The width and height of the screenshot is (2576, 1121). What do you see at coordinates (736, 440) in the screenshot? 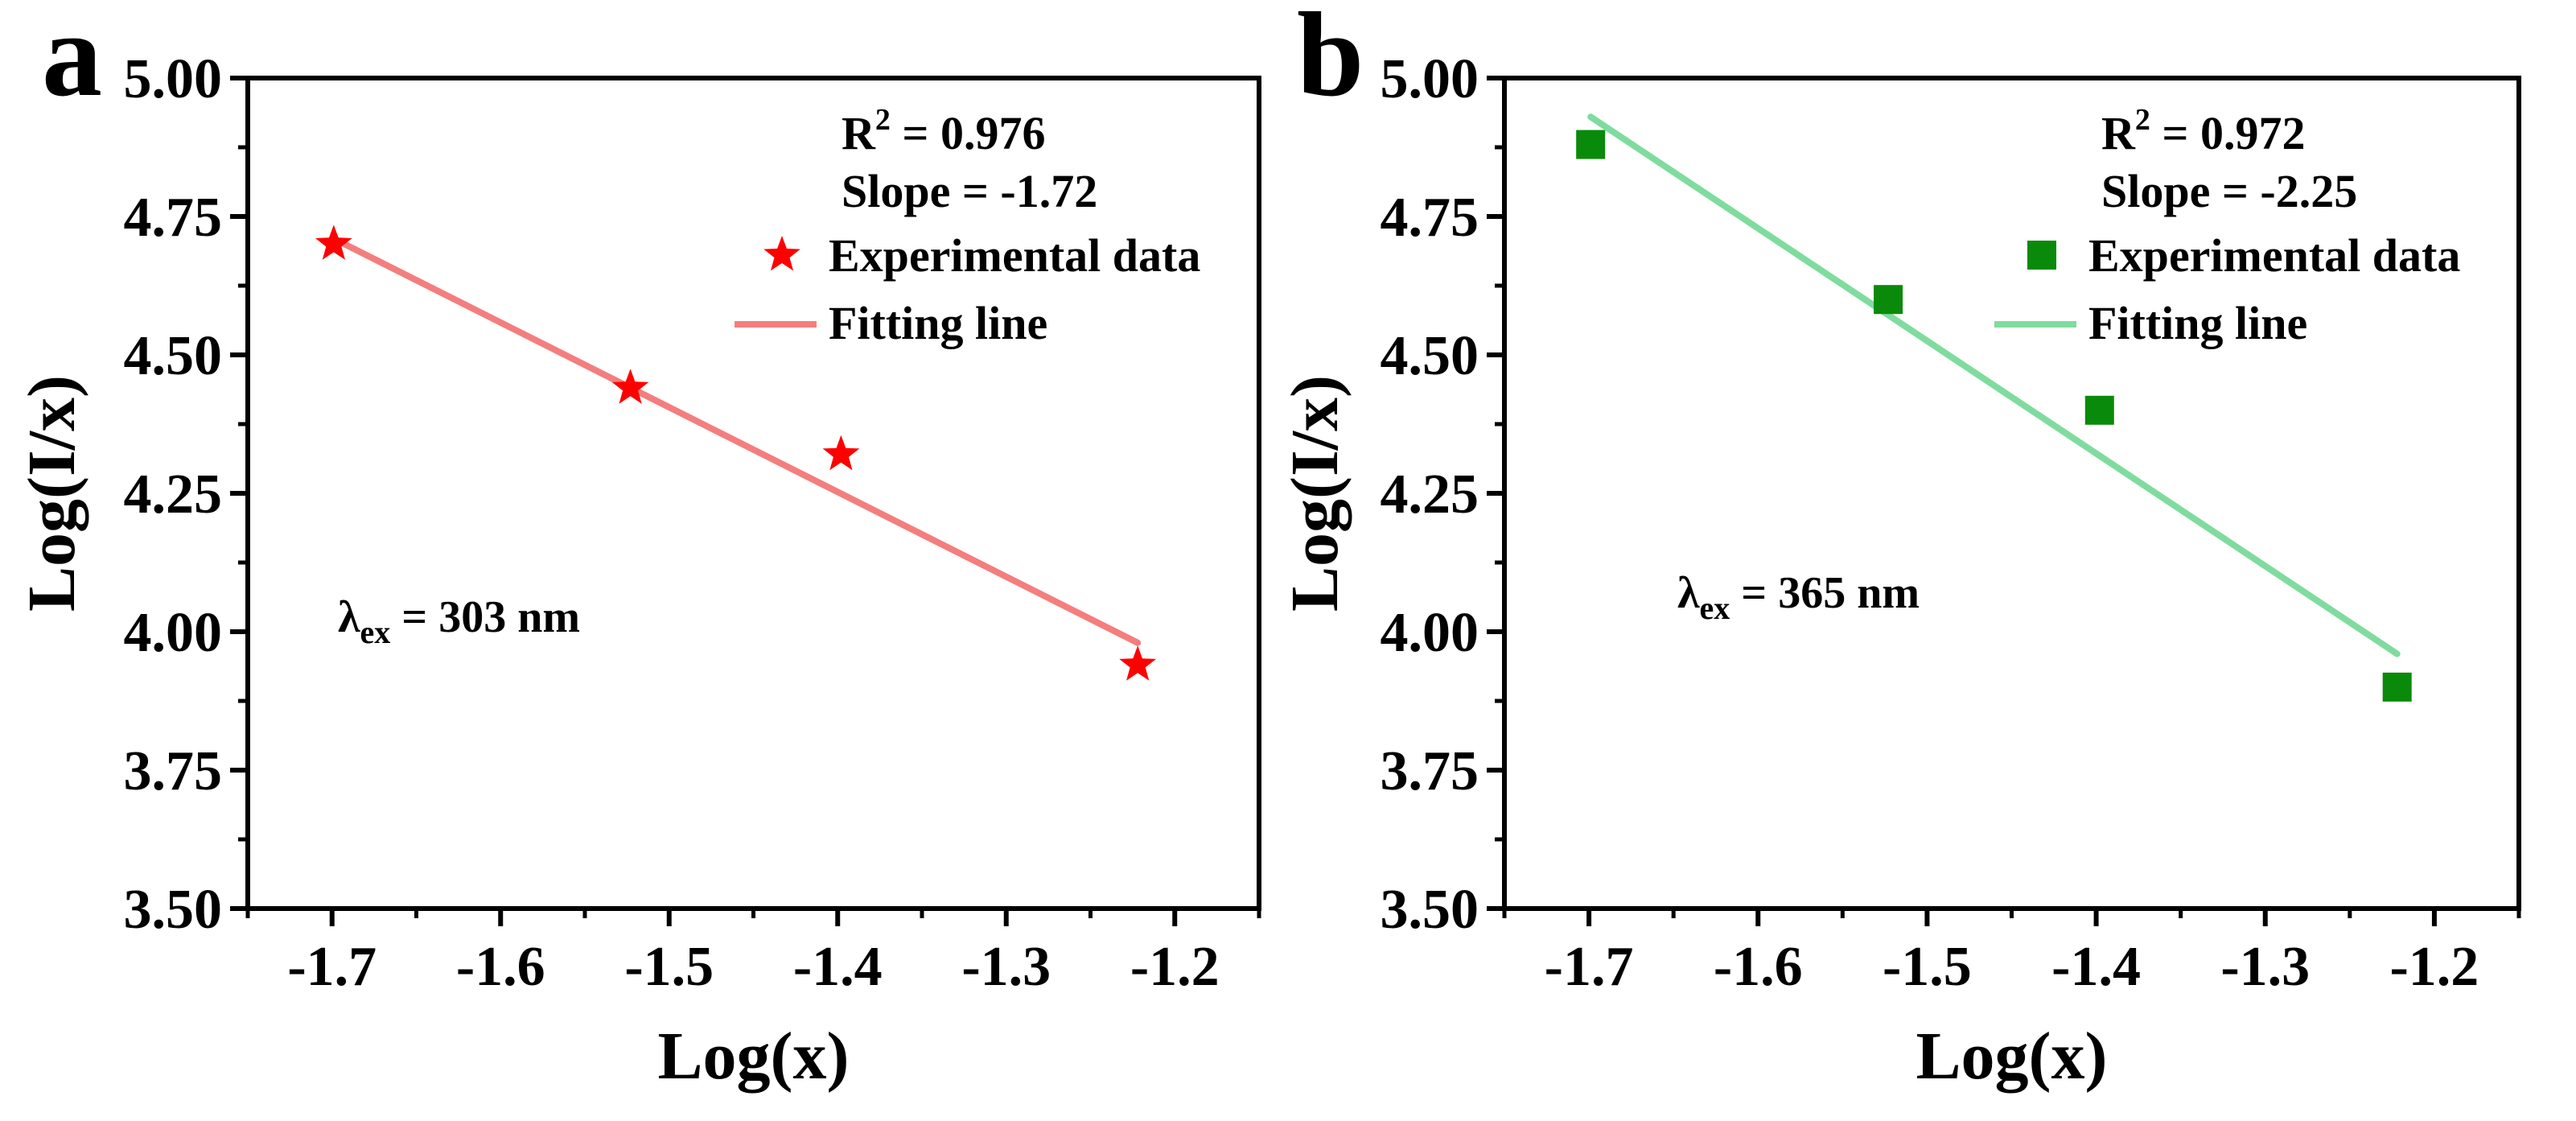
I see `fitting-line` at bounding box center [736, 440].